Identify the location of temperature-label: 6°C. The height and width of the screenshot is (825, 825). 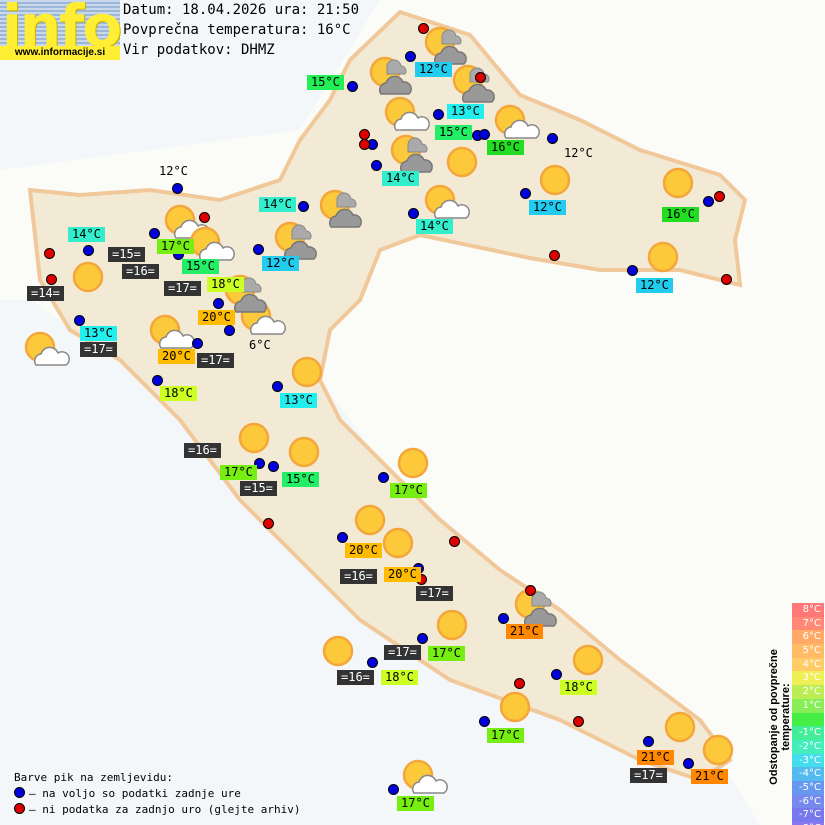
(260, 345).